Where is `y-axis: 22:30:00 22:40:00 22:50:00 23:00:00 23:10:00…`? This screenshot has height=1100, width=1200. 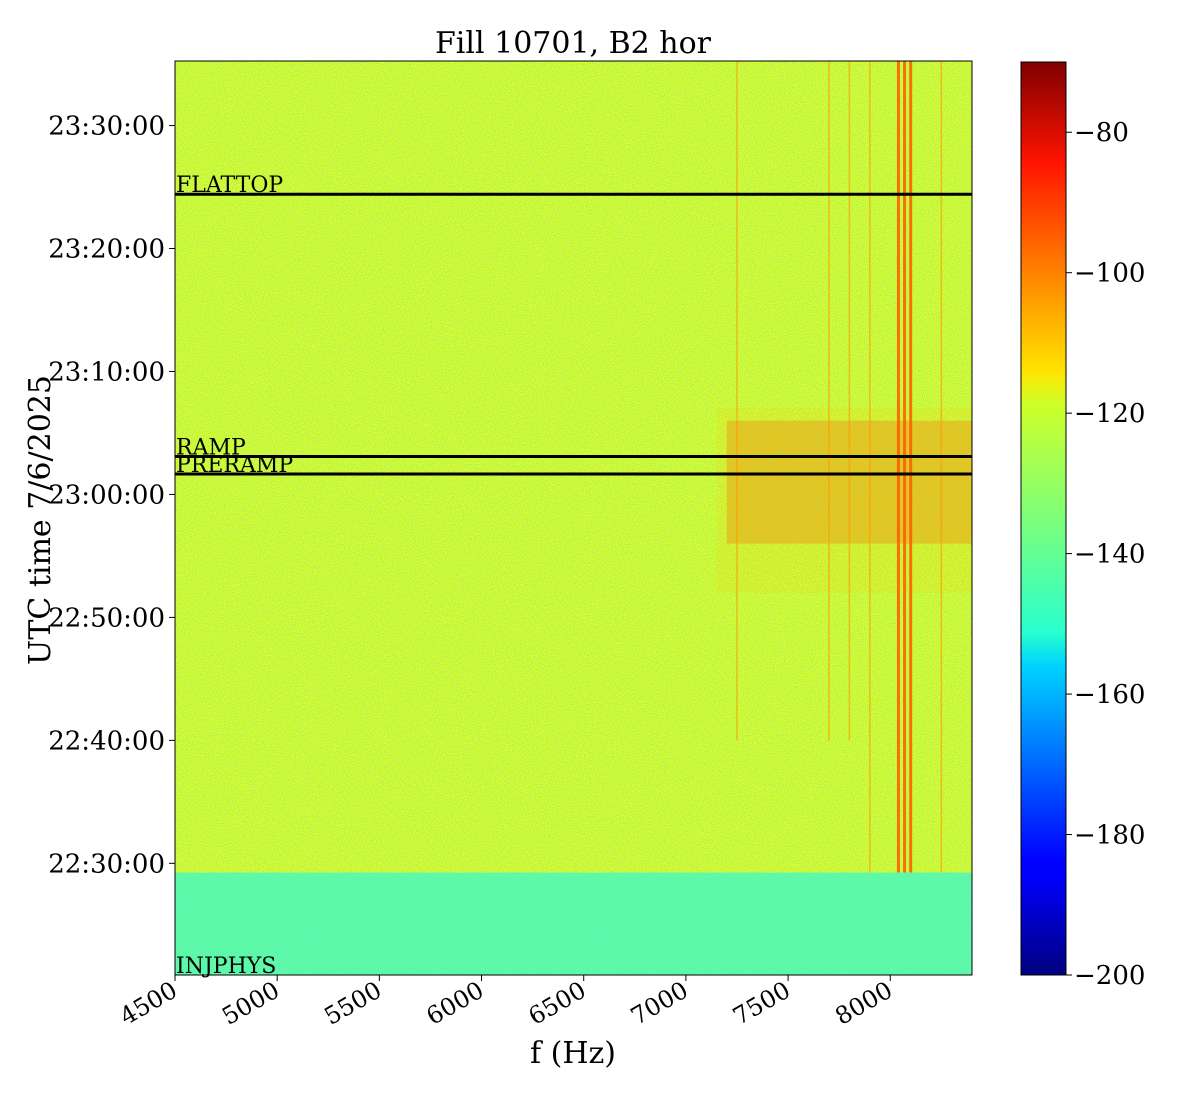 y-axis: 22:30:00 22:40:00 22:50:00 23:00:00 23:10:00… is located at coordinates (111, 495).